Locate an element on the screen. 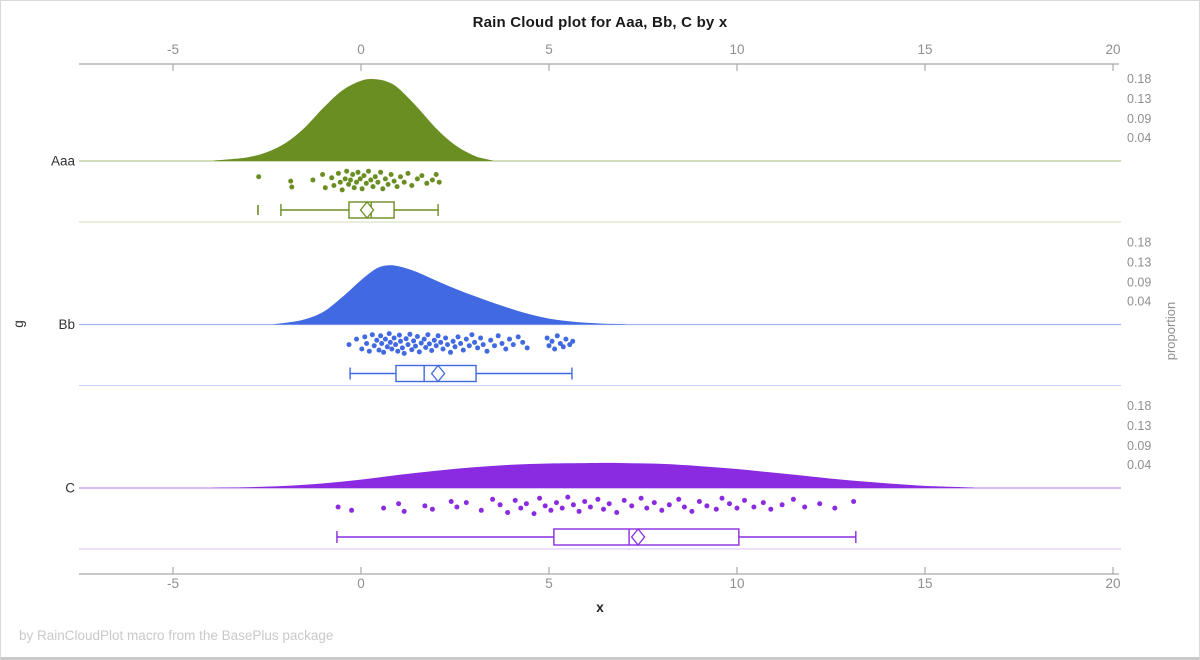  group-label-bb: Bb is located at coordinates (66, 324).